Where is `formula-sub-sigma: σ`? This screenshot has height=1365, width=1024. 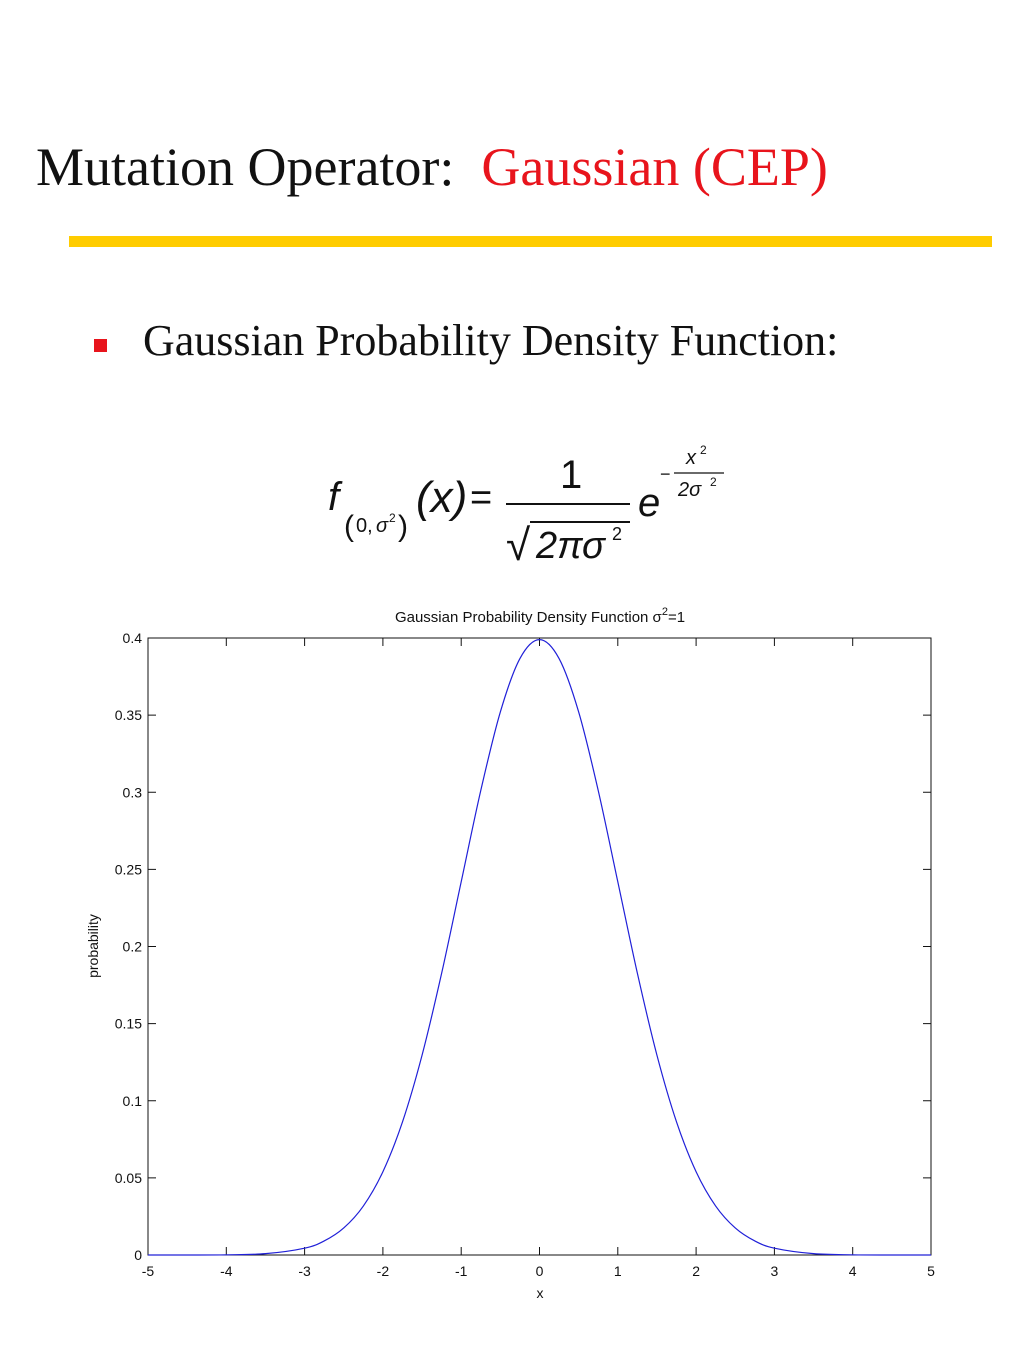 formula-sub-sigma: σ is located at coordinates (382, 526).